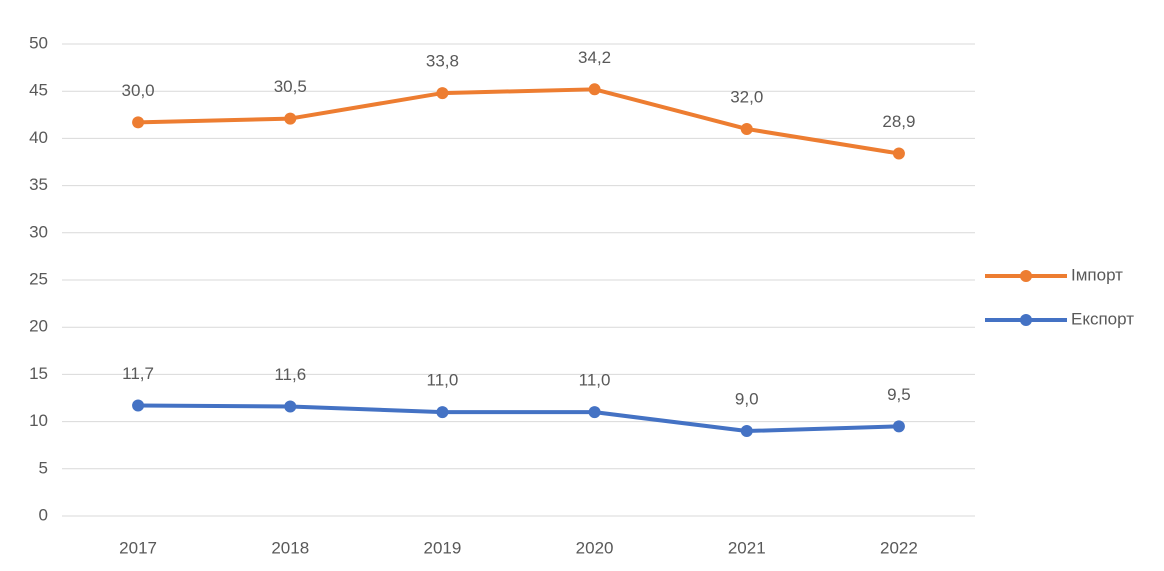 The height and width of the screenshot is (571, 1164). What do you see at coordinates (38, 326) in the screenshot?
I see `y-tick-label: 20` at bounding box center [38, 326].